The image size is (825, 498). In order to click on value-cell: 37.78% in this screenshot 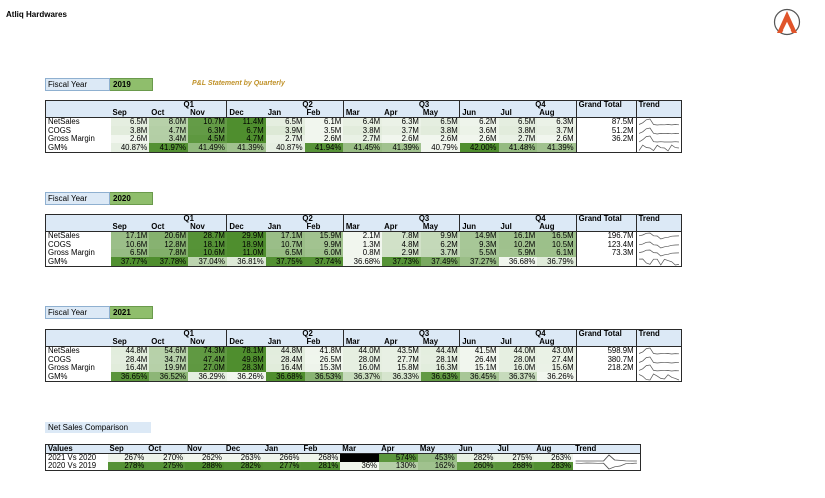, I will do `click(169, 262)`.